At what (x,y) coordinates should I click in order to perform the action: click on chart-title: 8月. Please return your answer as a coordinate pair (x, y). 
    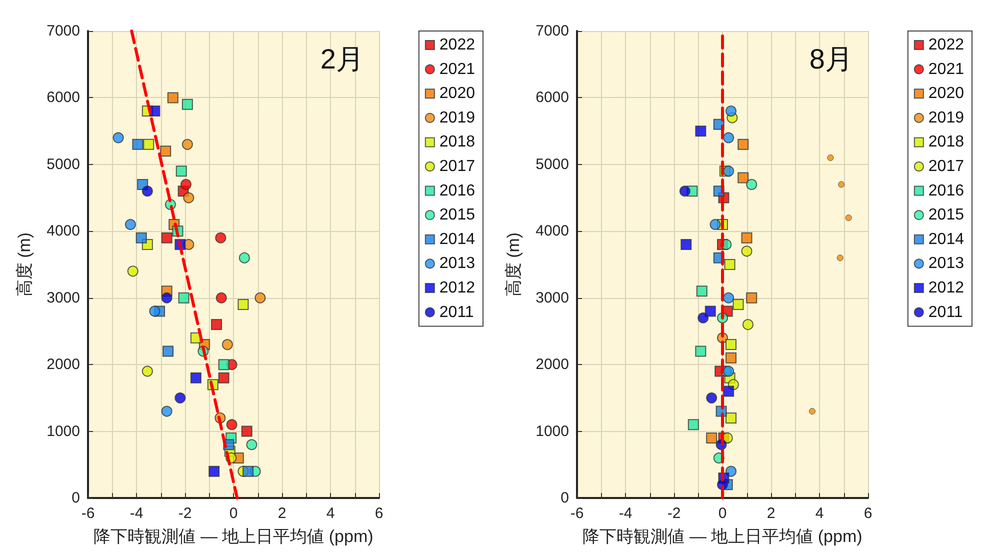
    Looking at the image, I should click on (831, 59).